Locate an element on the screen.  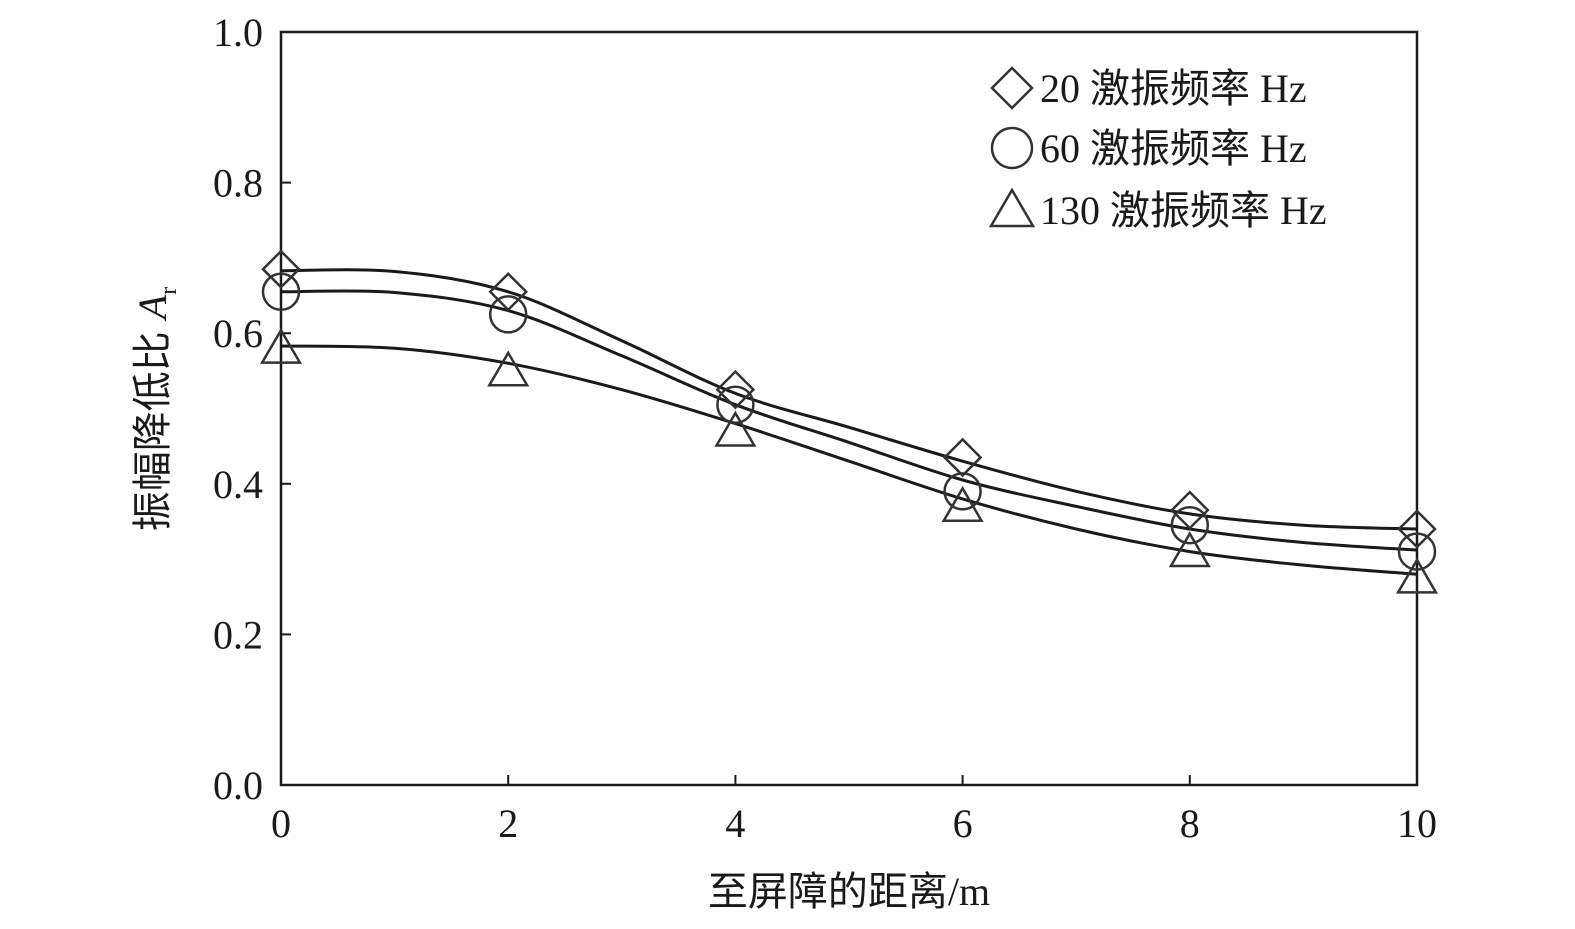
legend-label-1: 60 激振频率 Hz is located at coordinates (1173, 148).